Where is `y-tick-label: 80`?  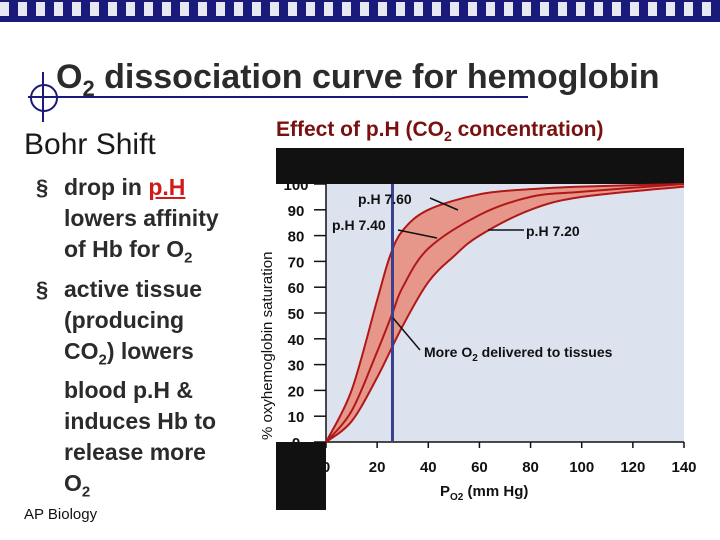 y-tick-label: 80 is located at coordinates (296, 237).